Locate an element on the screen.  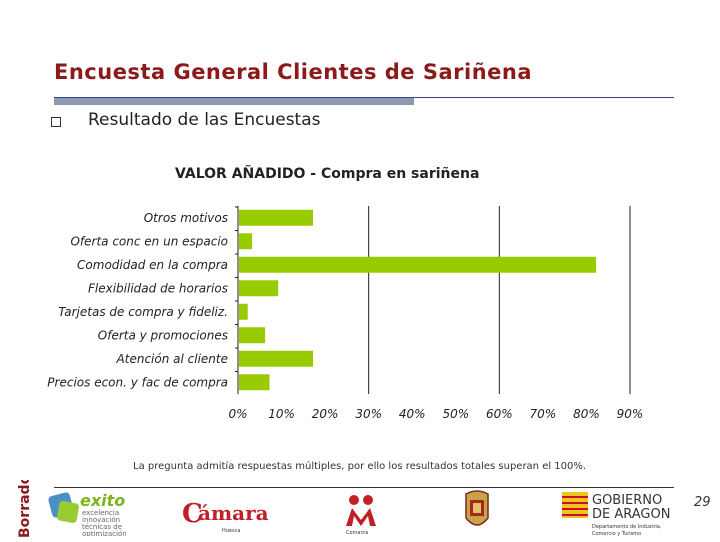
title-rule is located at coordinates (364, 97).